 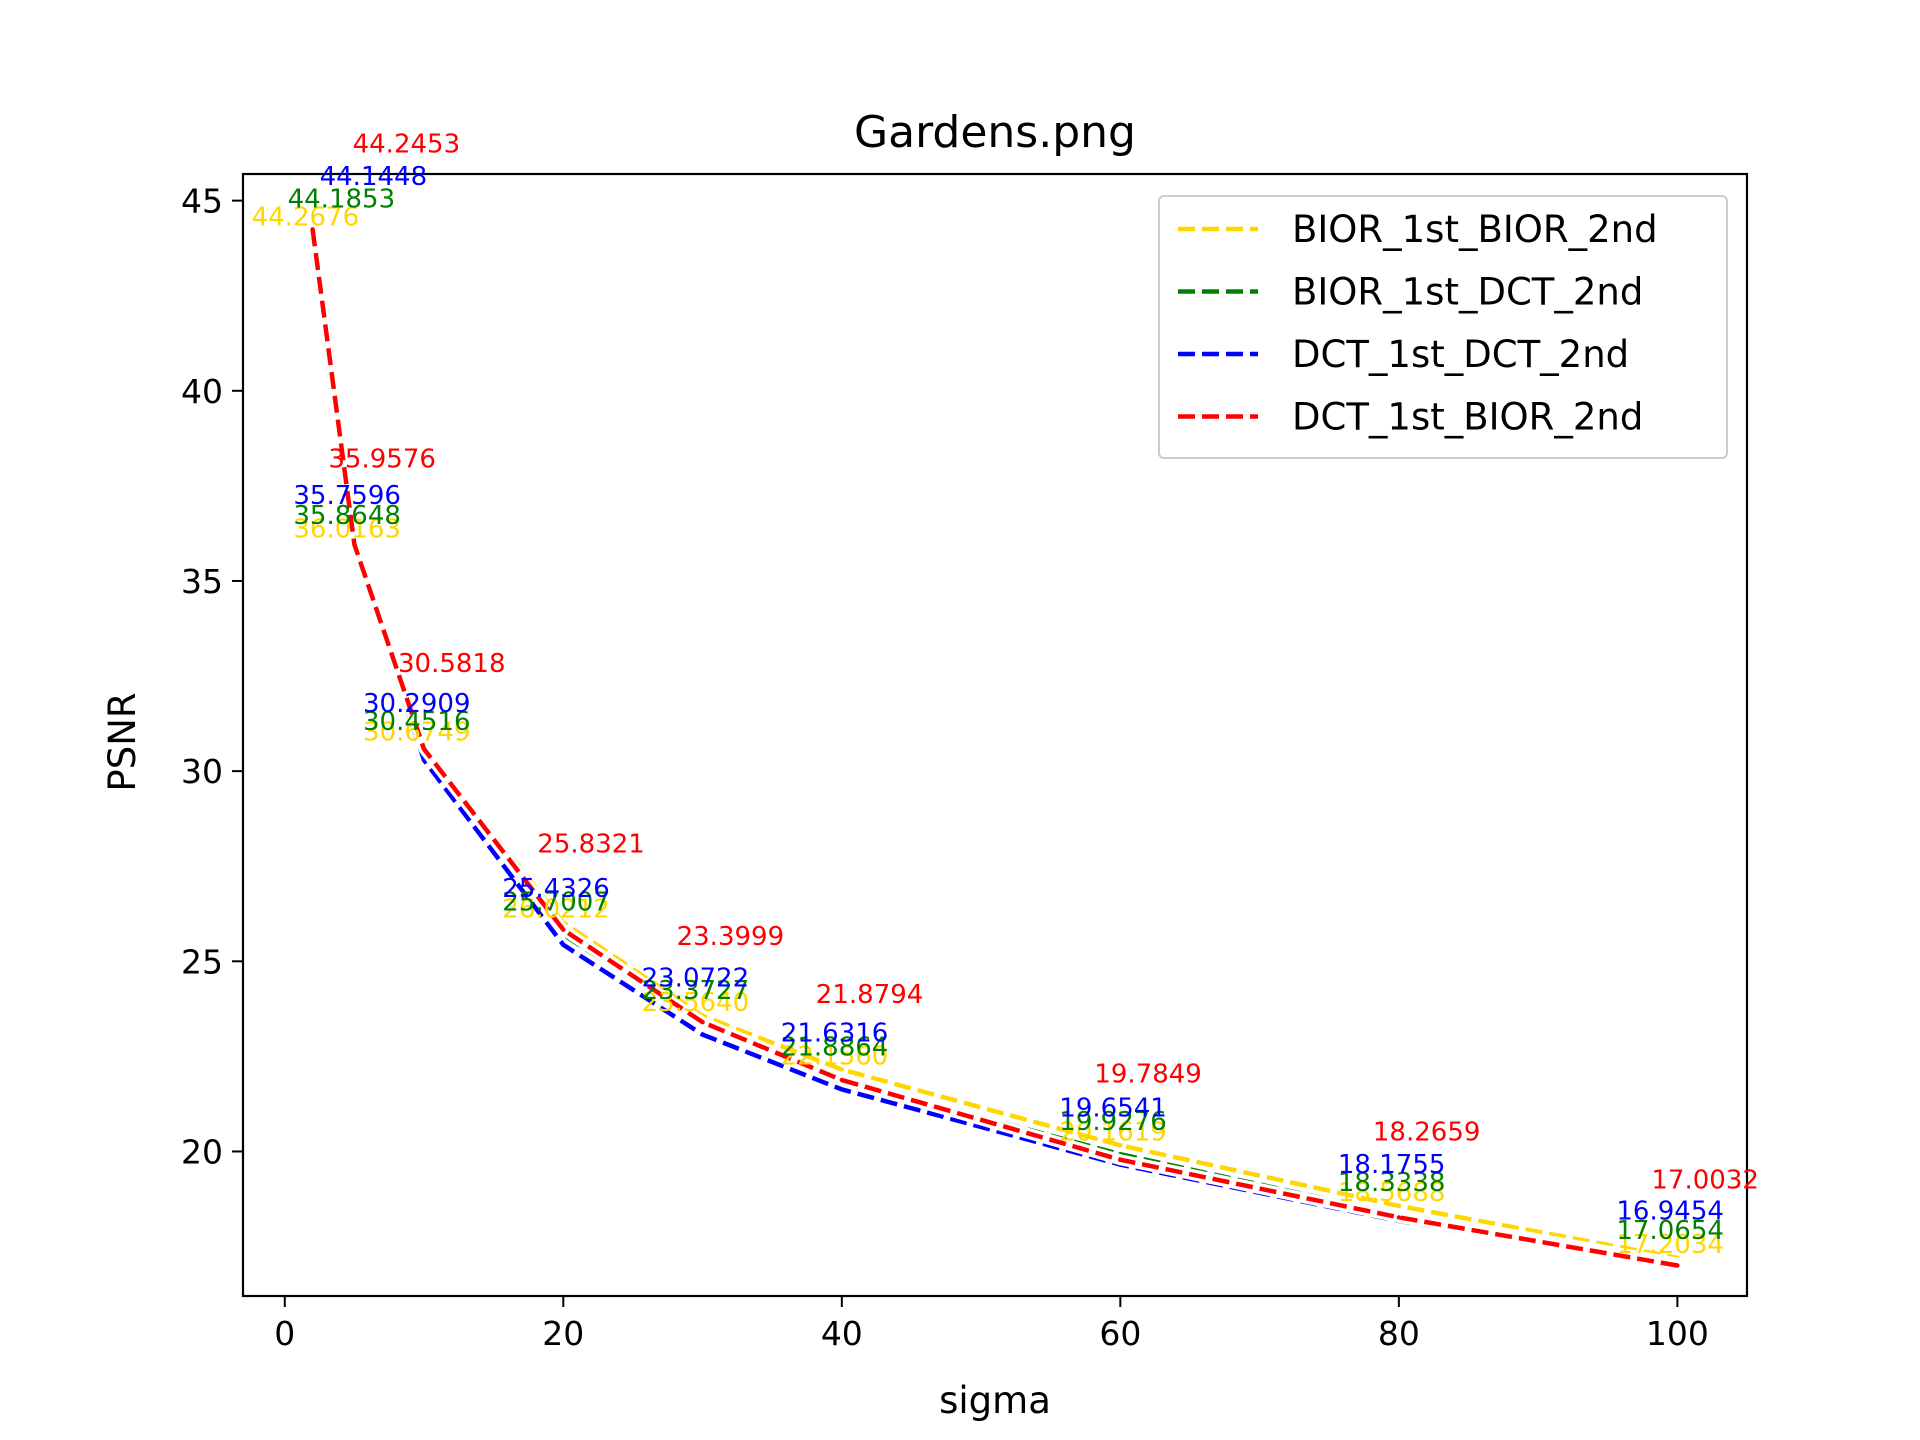 I want to click on data-label: 23.3999, so click(x=731, y=937).